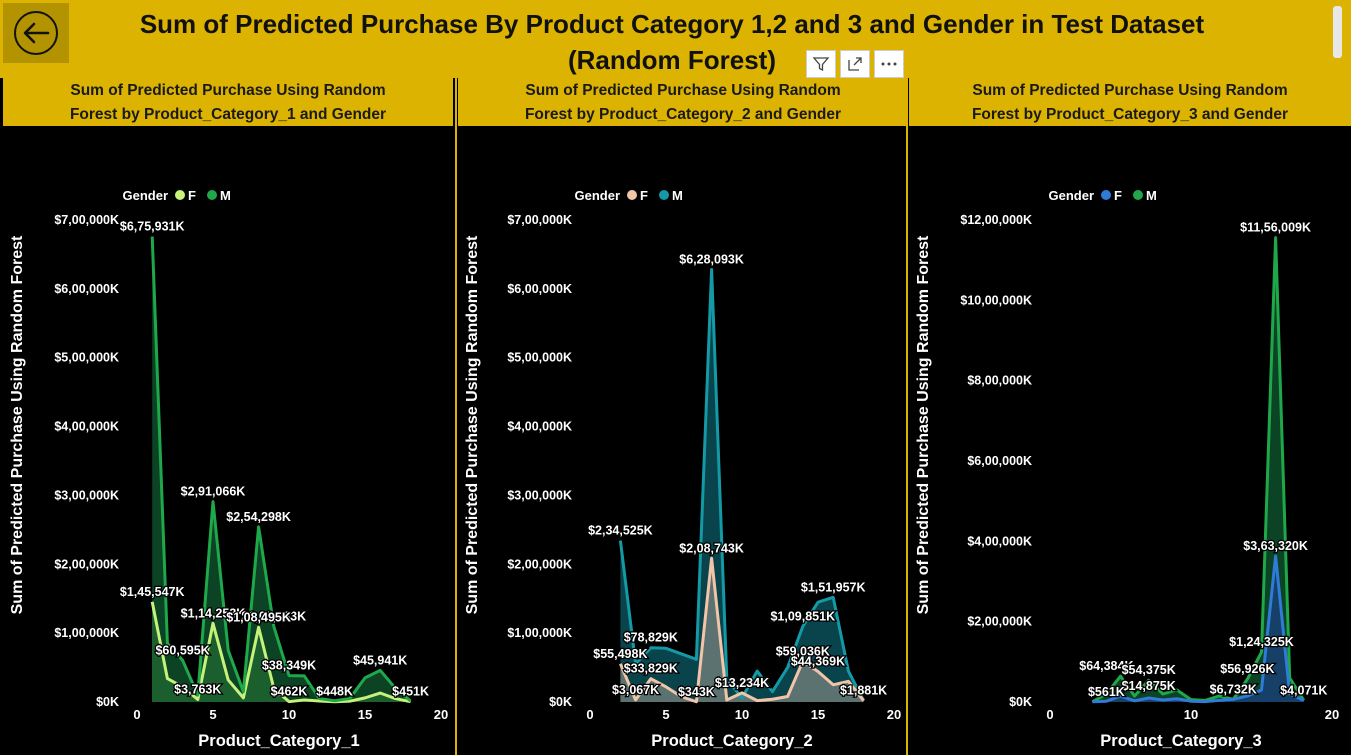  What do you see at coordinates (1337, 32) in the screenshot?
I see `page-scrollbar` at bounding box center [1337, 32].